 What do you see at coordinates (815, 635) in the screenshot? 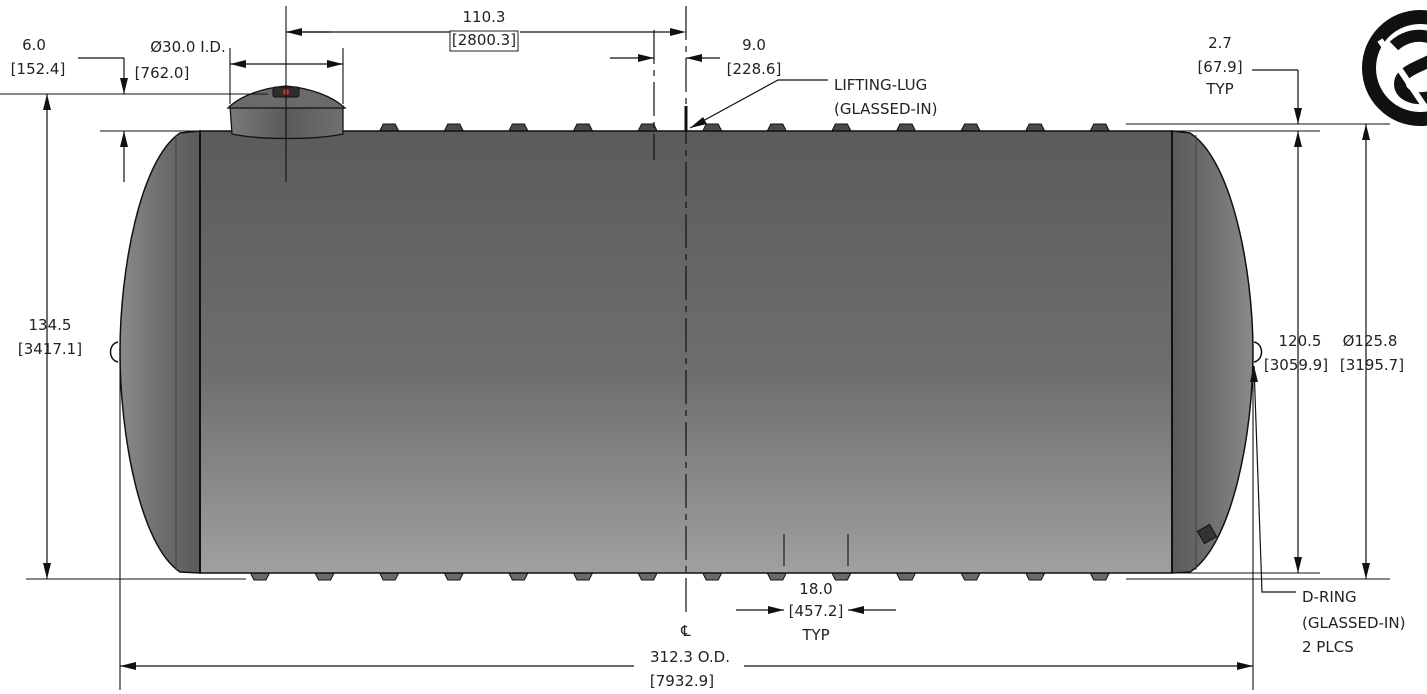
I see `rib-spacing-note: TYP` at bounding box center [815, 635].